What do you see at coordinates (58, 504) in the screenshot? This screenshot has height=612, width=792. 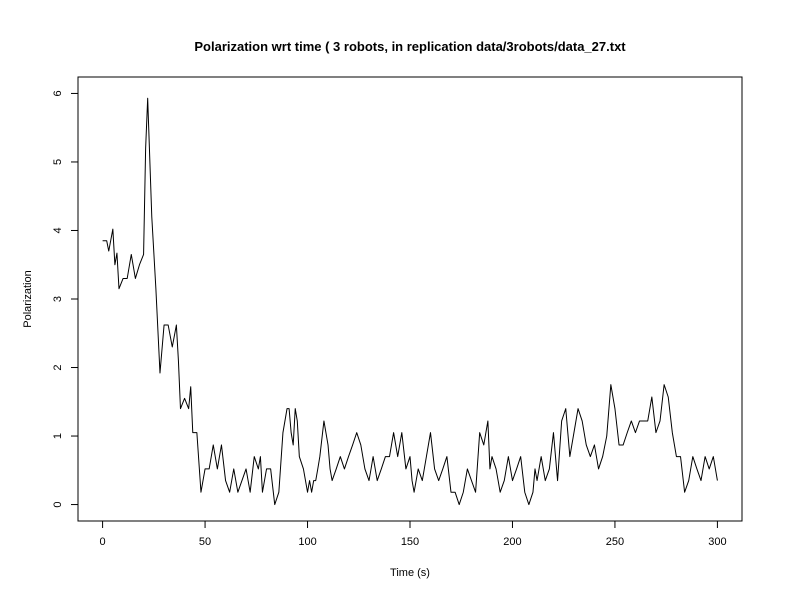 I see `y-tick-label: 0` at bounding box center [58, 504].